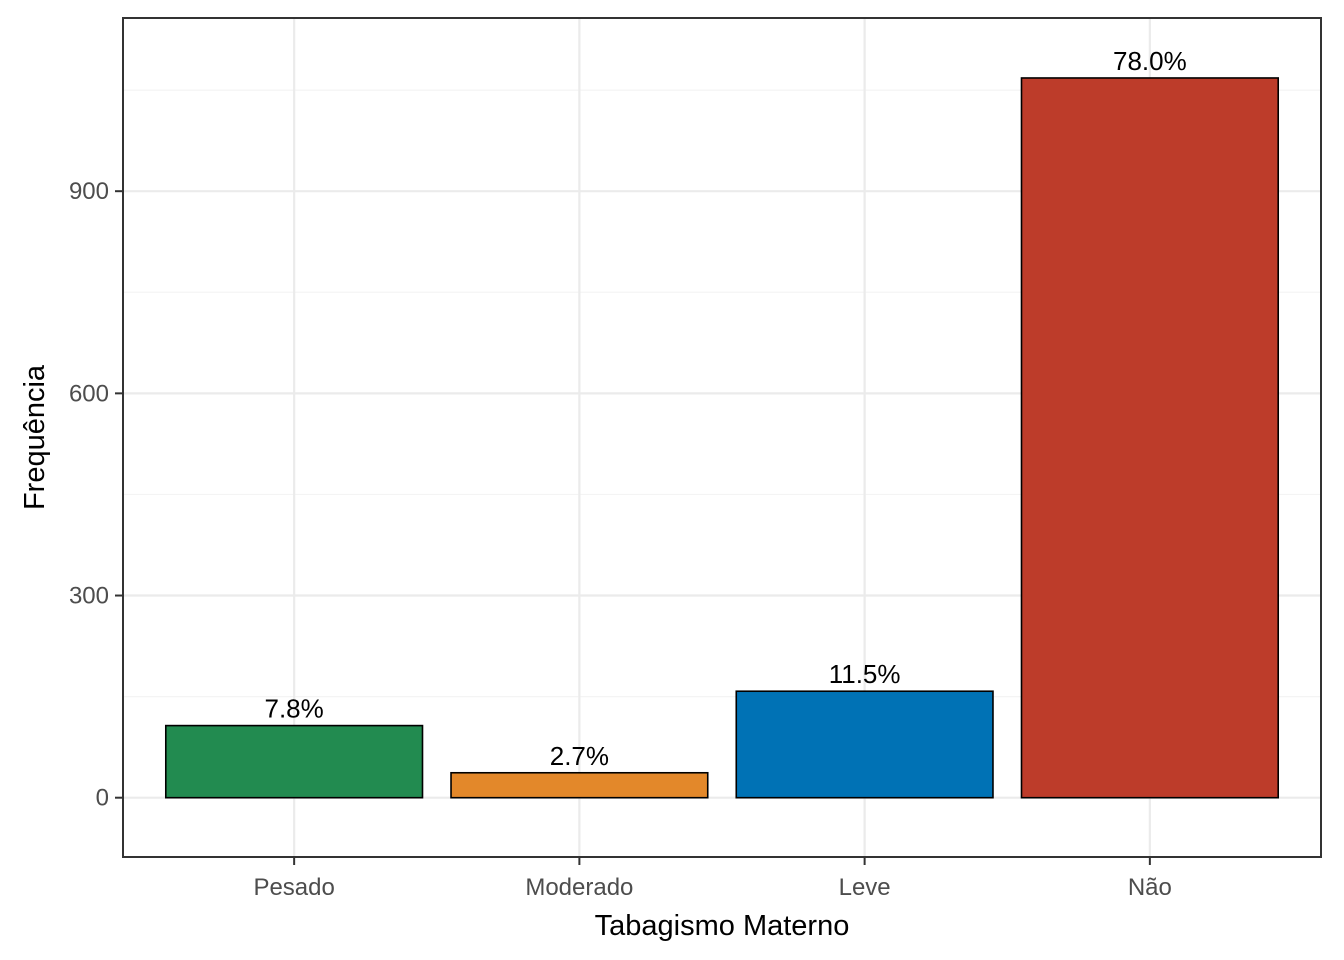 This screenshot has width=1344, height=960. Describe the element at coordinates (35, 437) in the screenshot. I see `y-axis-title: Frequência` at that location.